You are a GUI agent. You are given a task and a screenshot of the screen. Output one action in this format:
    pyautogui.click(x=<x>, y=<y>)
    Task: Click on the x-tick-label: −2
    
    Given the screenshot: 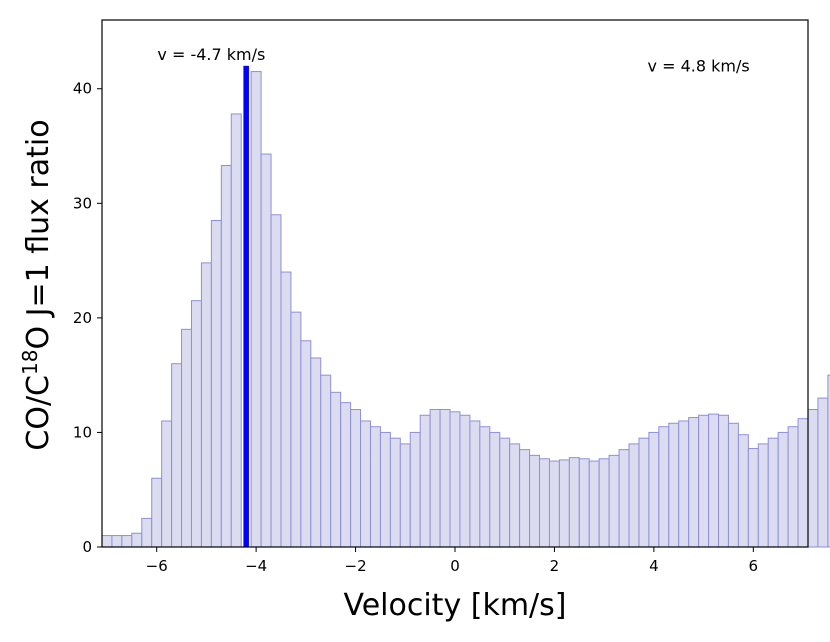 What is the action you would take?
    pyautogui.click(x=356, y=566)
    